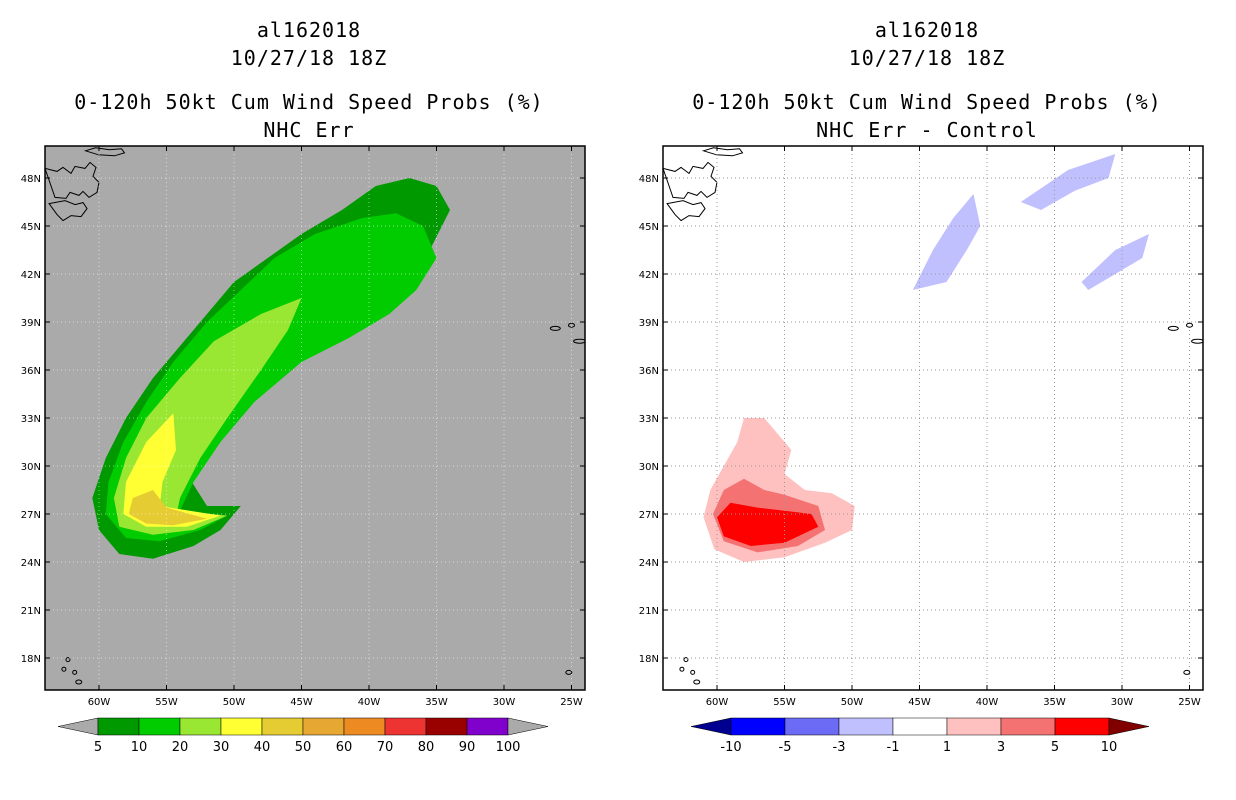  Describe the element at coordinates (508, 747) in the screenshot. I see `colorbar-label: 100` at that location.